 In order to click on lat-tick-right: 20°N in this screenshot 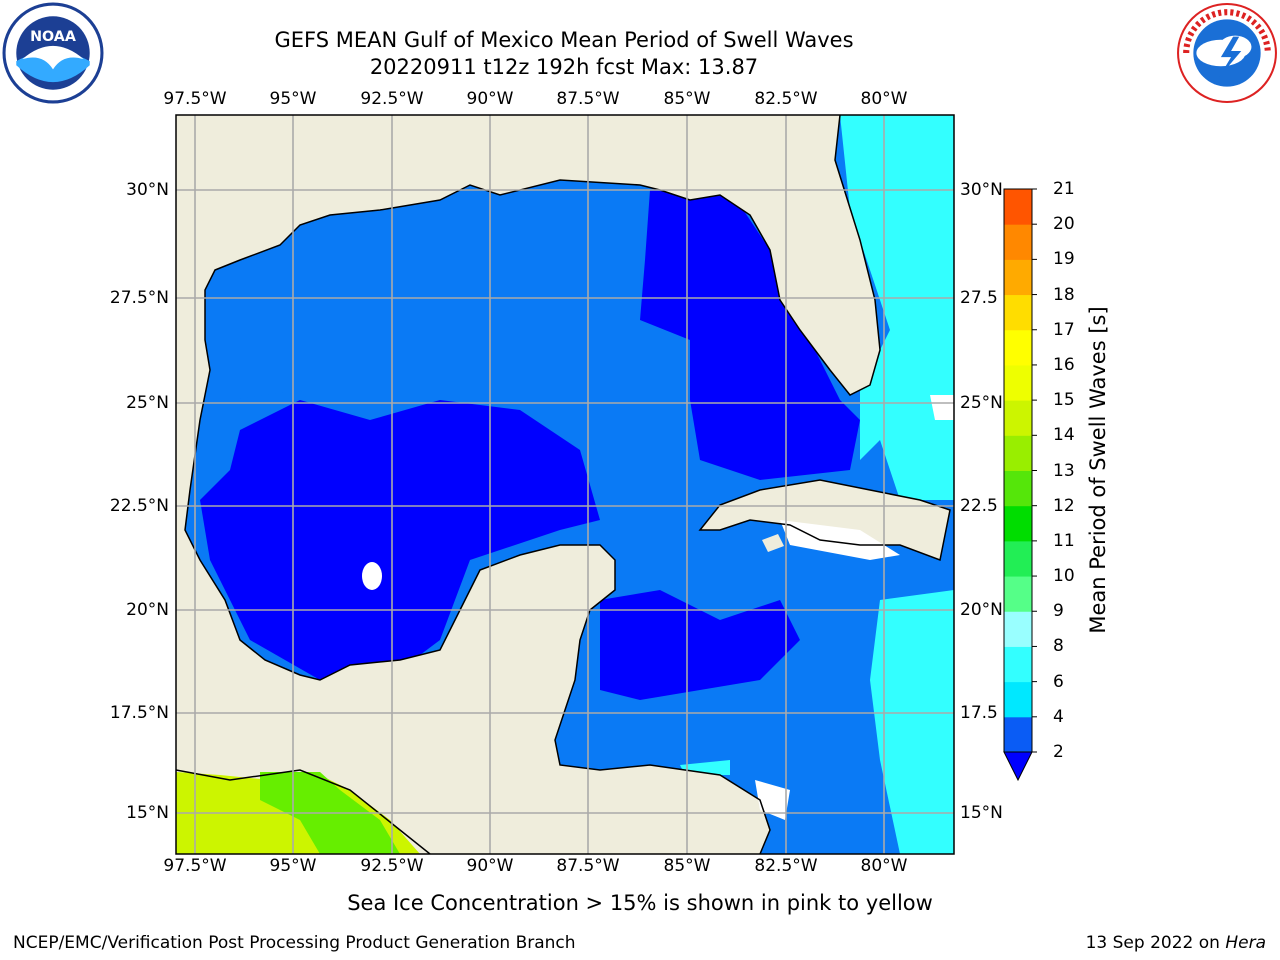, I will do `click(981, 610)`.